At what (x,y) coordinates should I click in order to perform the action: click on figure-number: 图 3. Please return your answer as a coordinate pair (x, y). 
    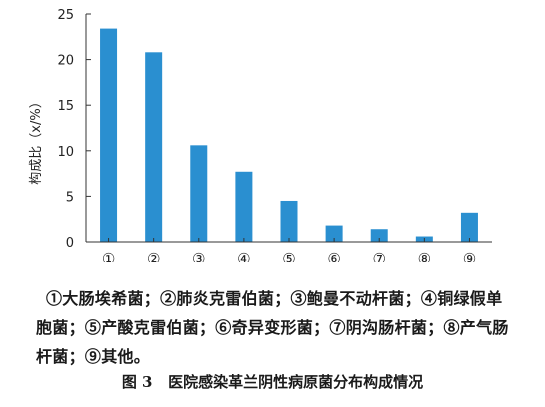
    Looking at the image, I should click on (137, 382).